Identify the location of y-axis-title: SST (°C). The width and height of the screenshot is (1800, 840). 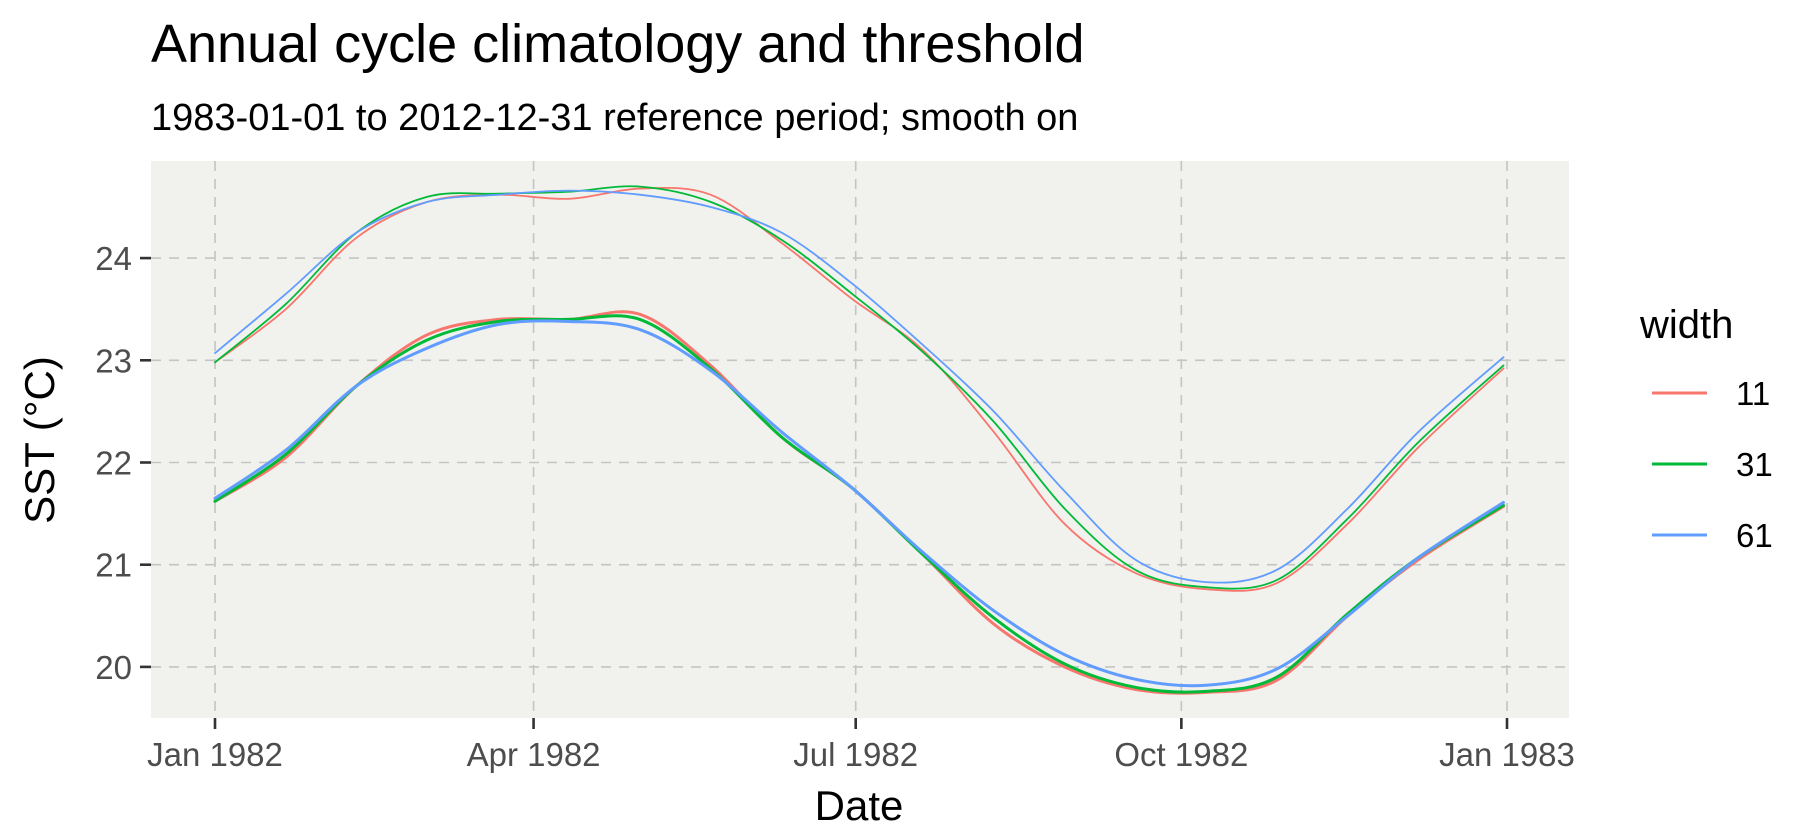
(39, 440).